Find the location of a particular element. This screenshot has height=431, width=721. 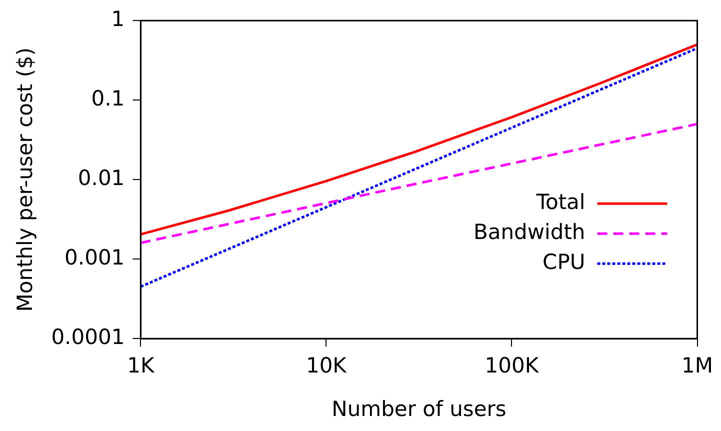

legend-label: Total is located at coordinates (560, 202).